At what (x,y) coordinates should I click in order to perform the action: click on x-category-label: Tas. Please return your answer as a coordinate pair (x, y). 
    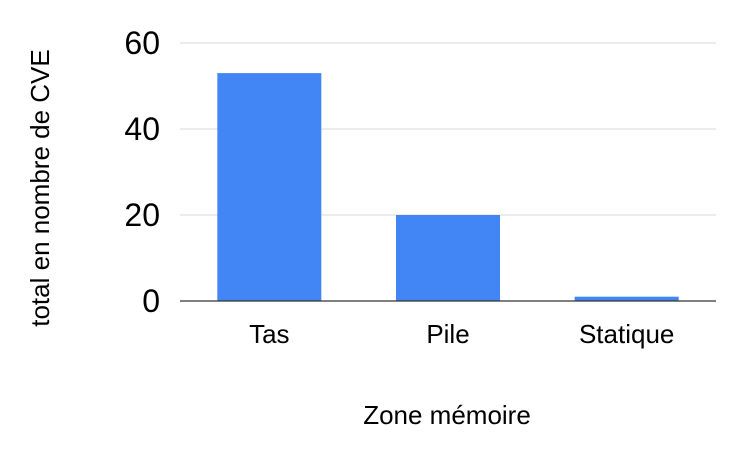
    Looking at the image, I should click on (269, 334).